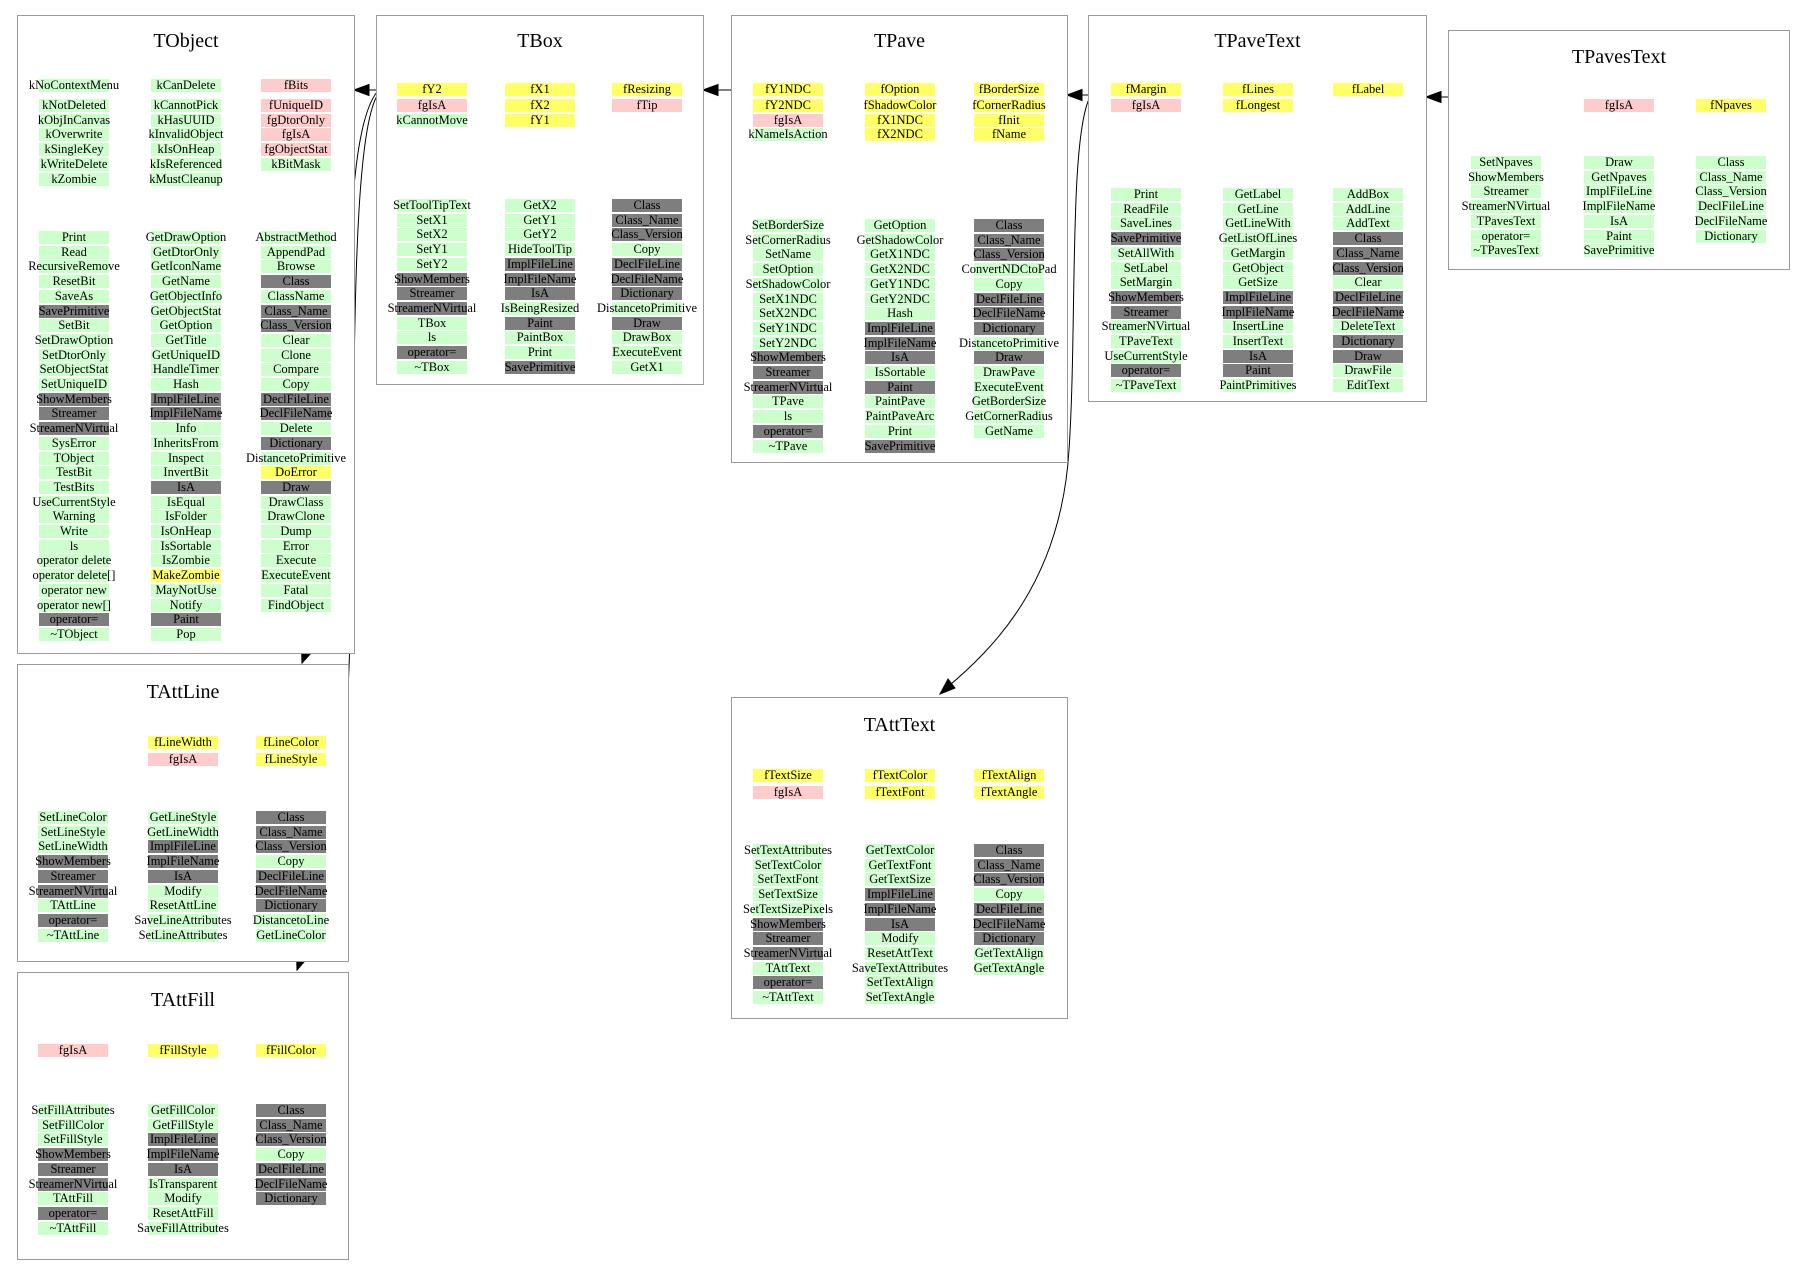 The width and height of the screenshot is (1795, 1275). What do you see at coordinates (183, 832) in the screenshot?
I see `member-chip: GetLineWidth` at bounding box center [183, 832].